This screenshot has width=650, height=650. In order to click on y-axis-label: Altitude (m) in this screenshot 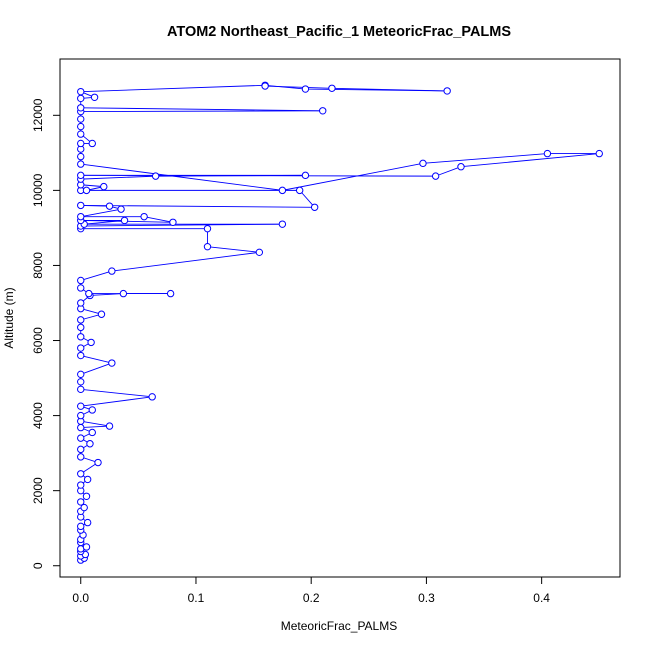, I will do `click(9, 317)`.